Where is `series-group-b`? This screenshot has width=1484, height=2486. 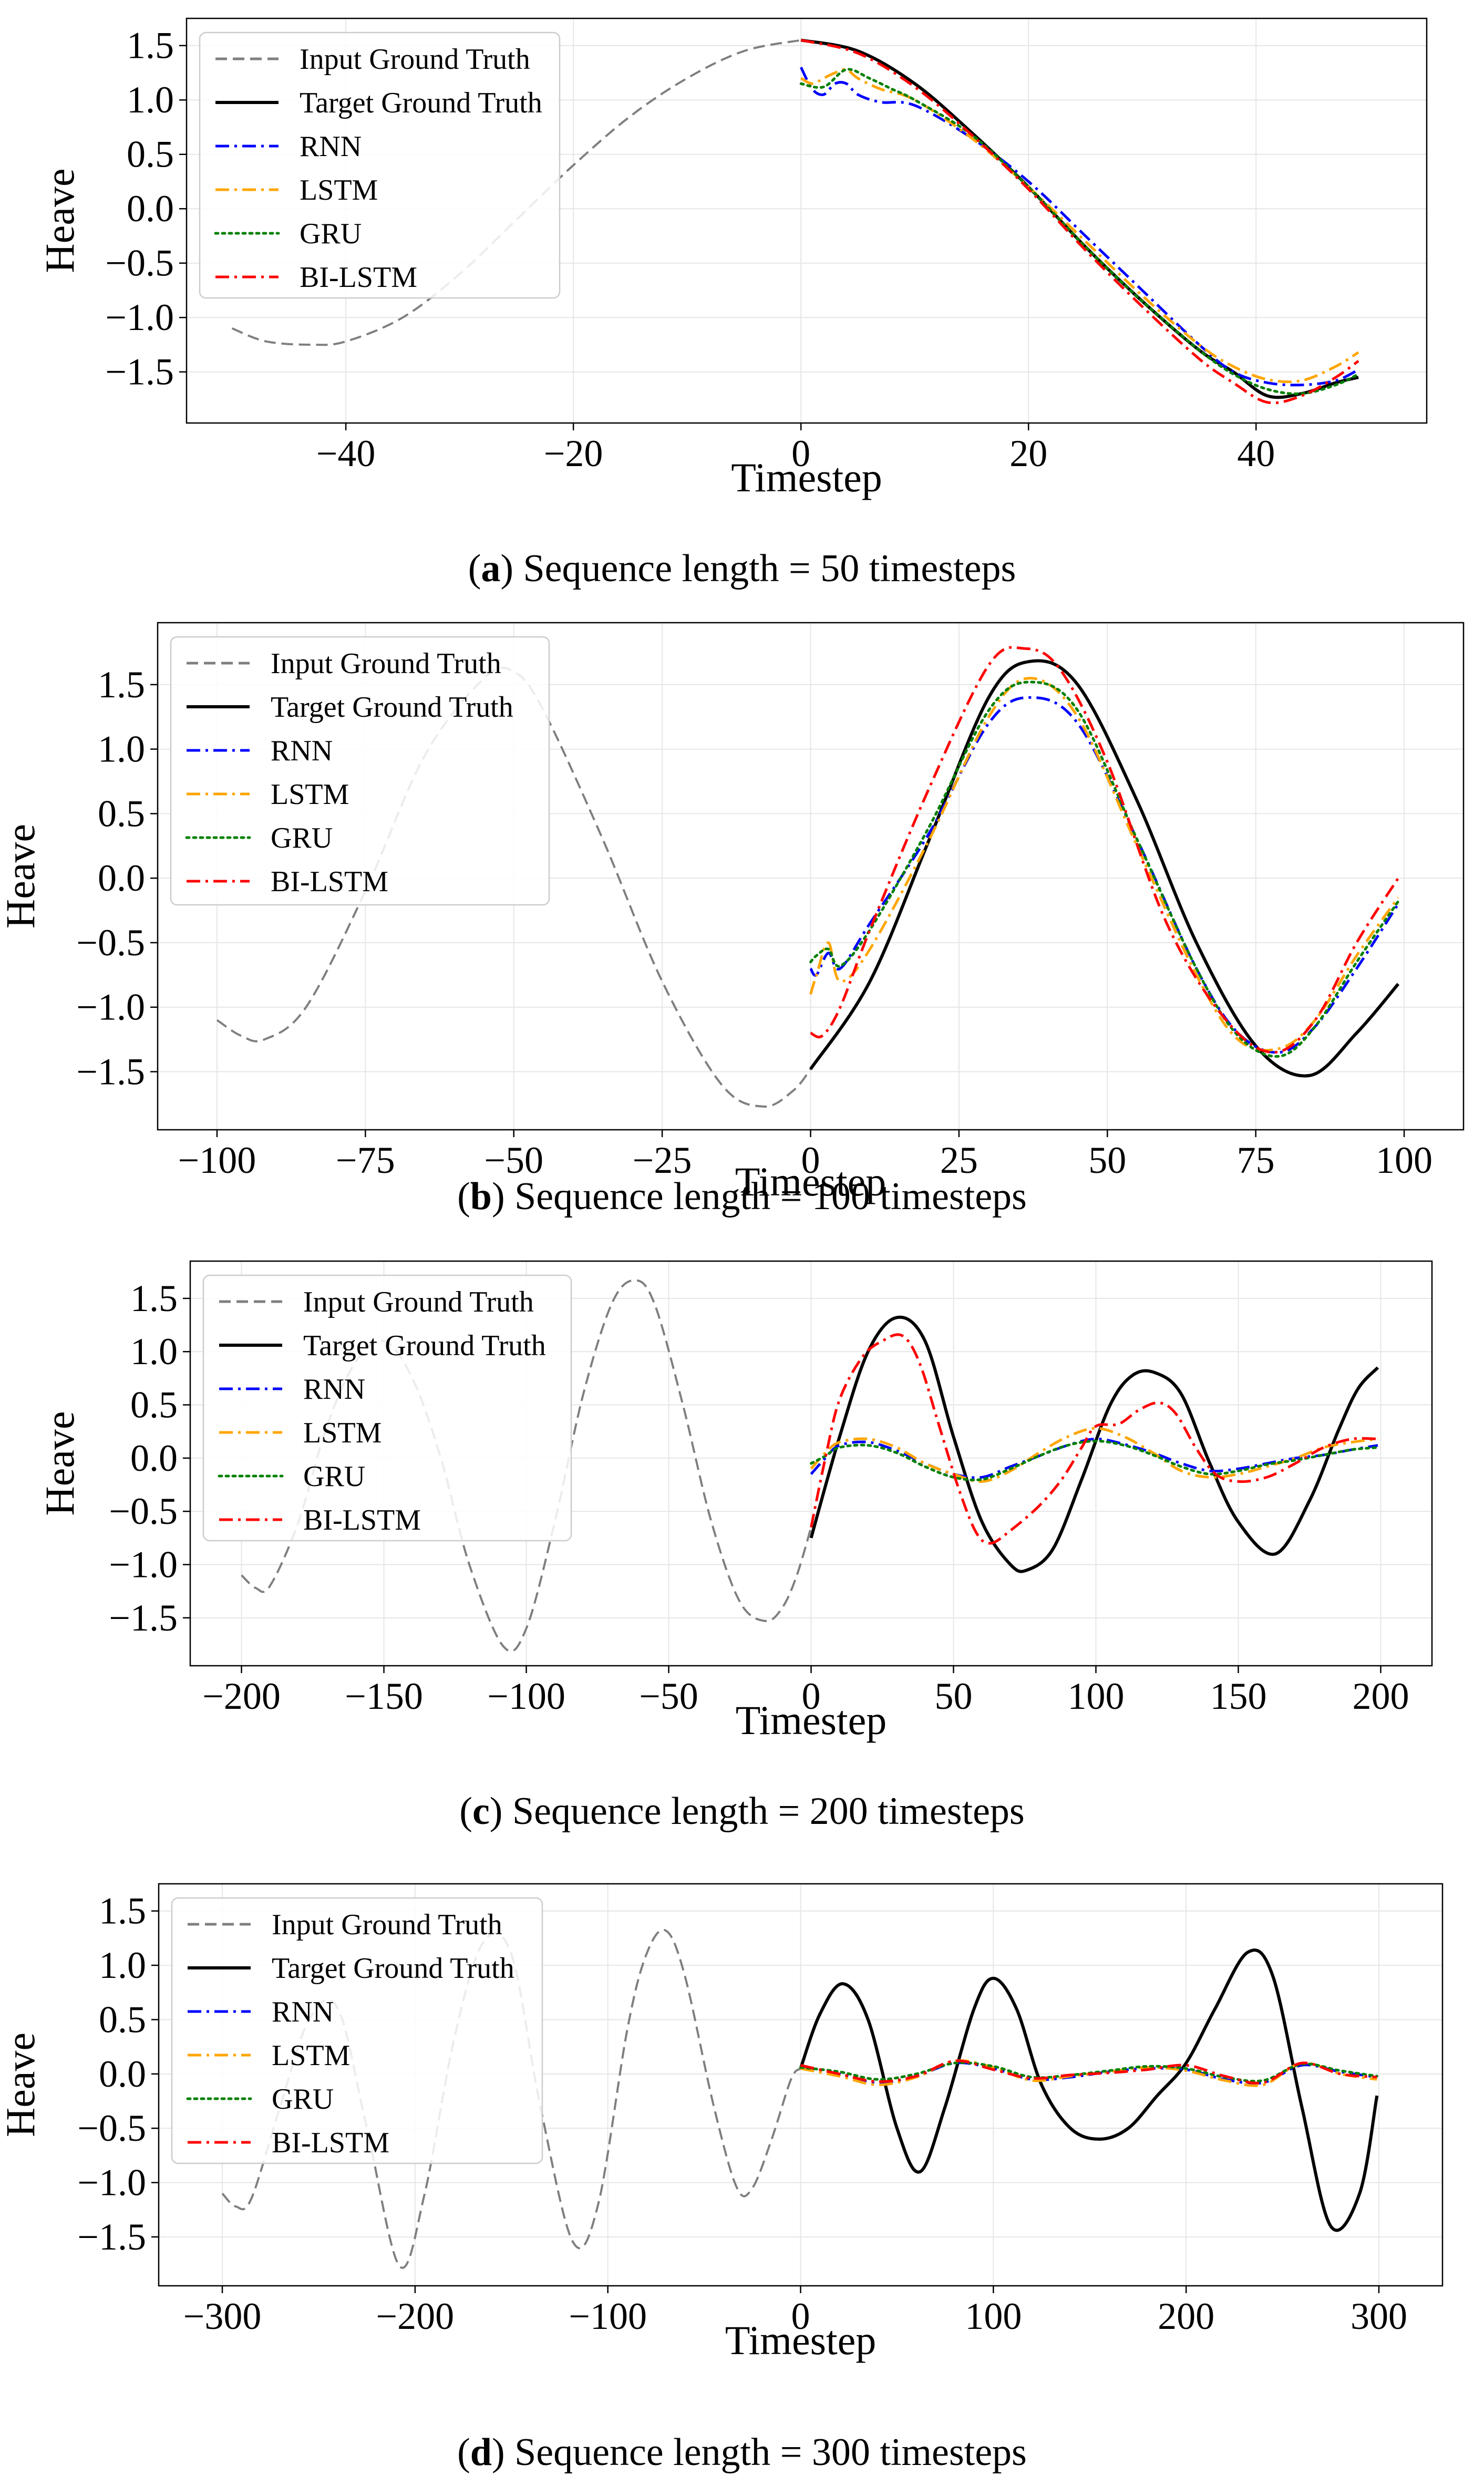 series-group-b is located at coordinates (808, 877).